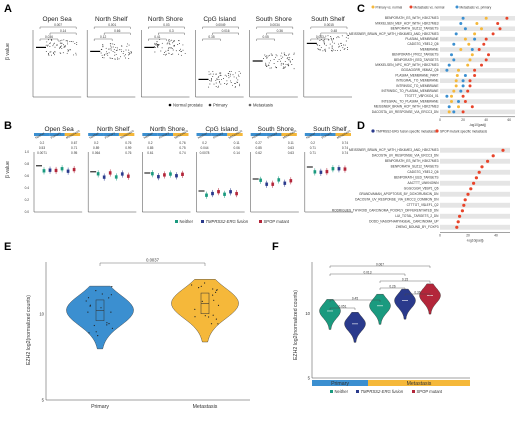  What do you see at coordinates (257, 135) in the screenshot?
I see `panel-b-strip-label: Neither` at bounding box center [257, 135].